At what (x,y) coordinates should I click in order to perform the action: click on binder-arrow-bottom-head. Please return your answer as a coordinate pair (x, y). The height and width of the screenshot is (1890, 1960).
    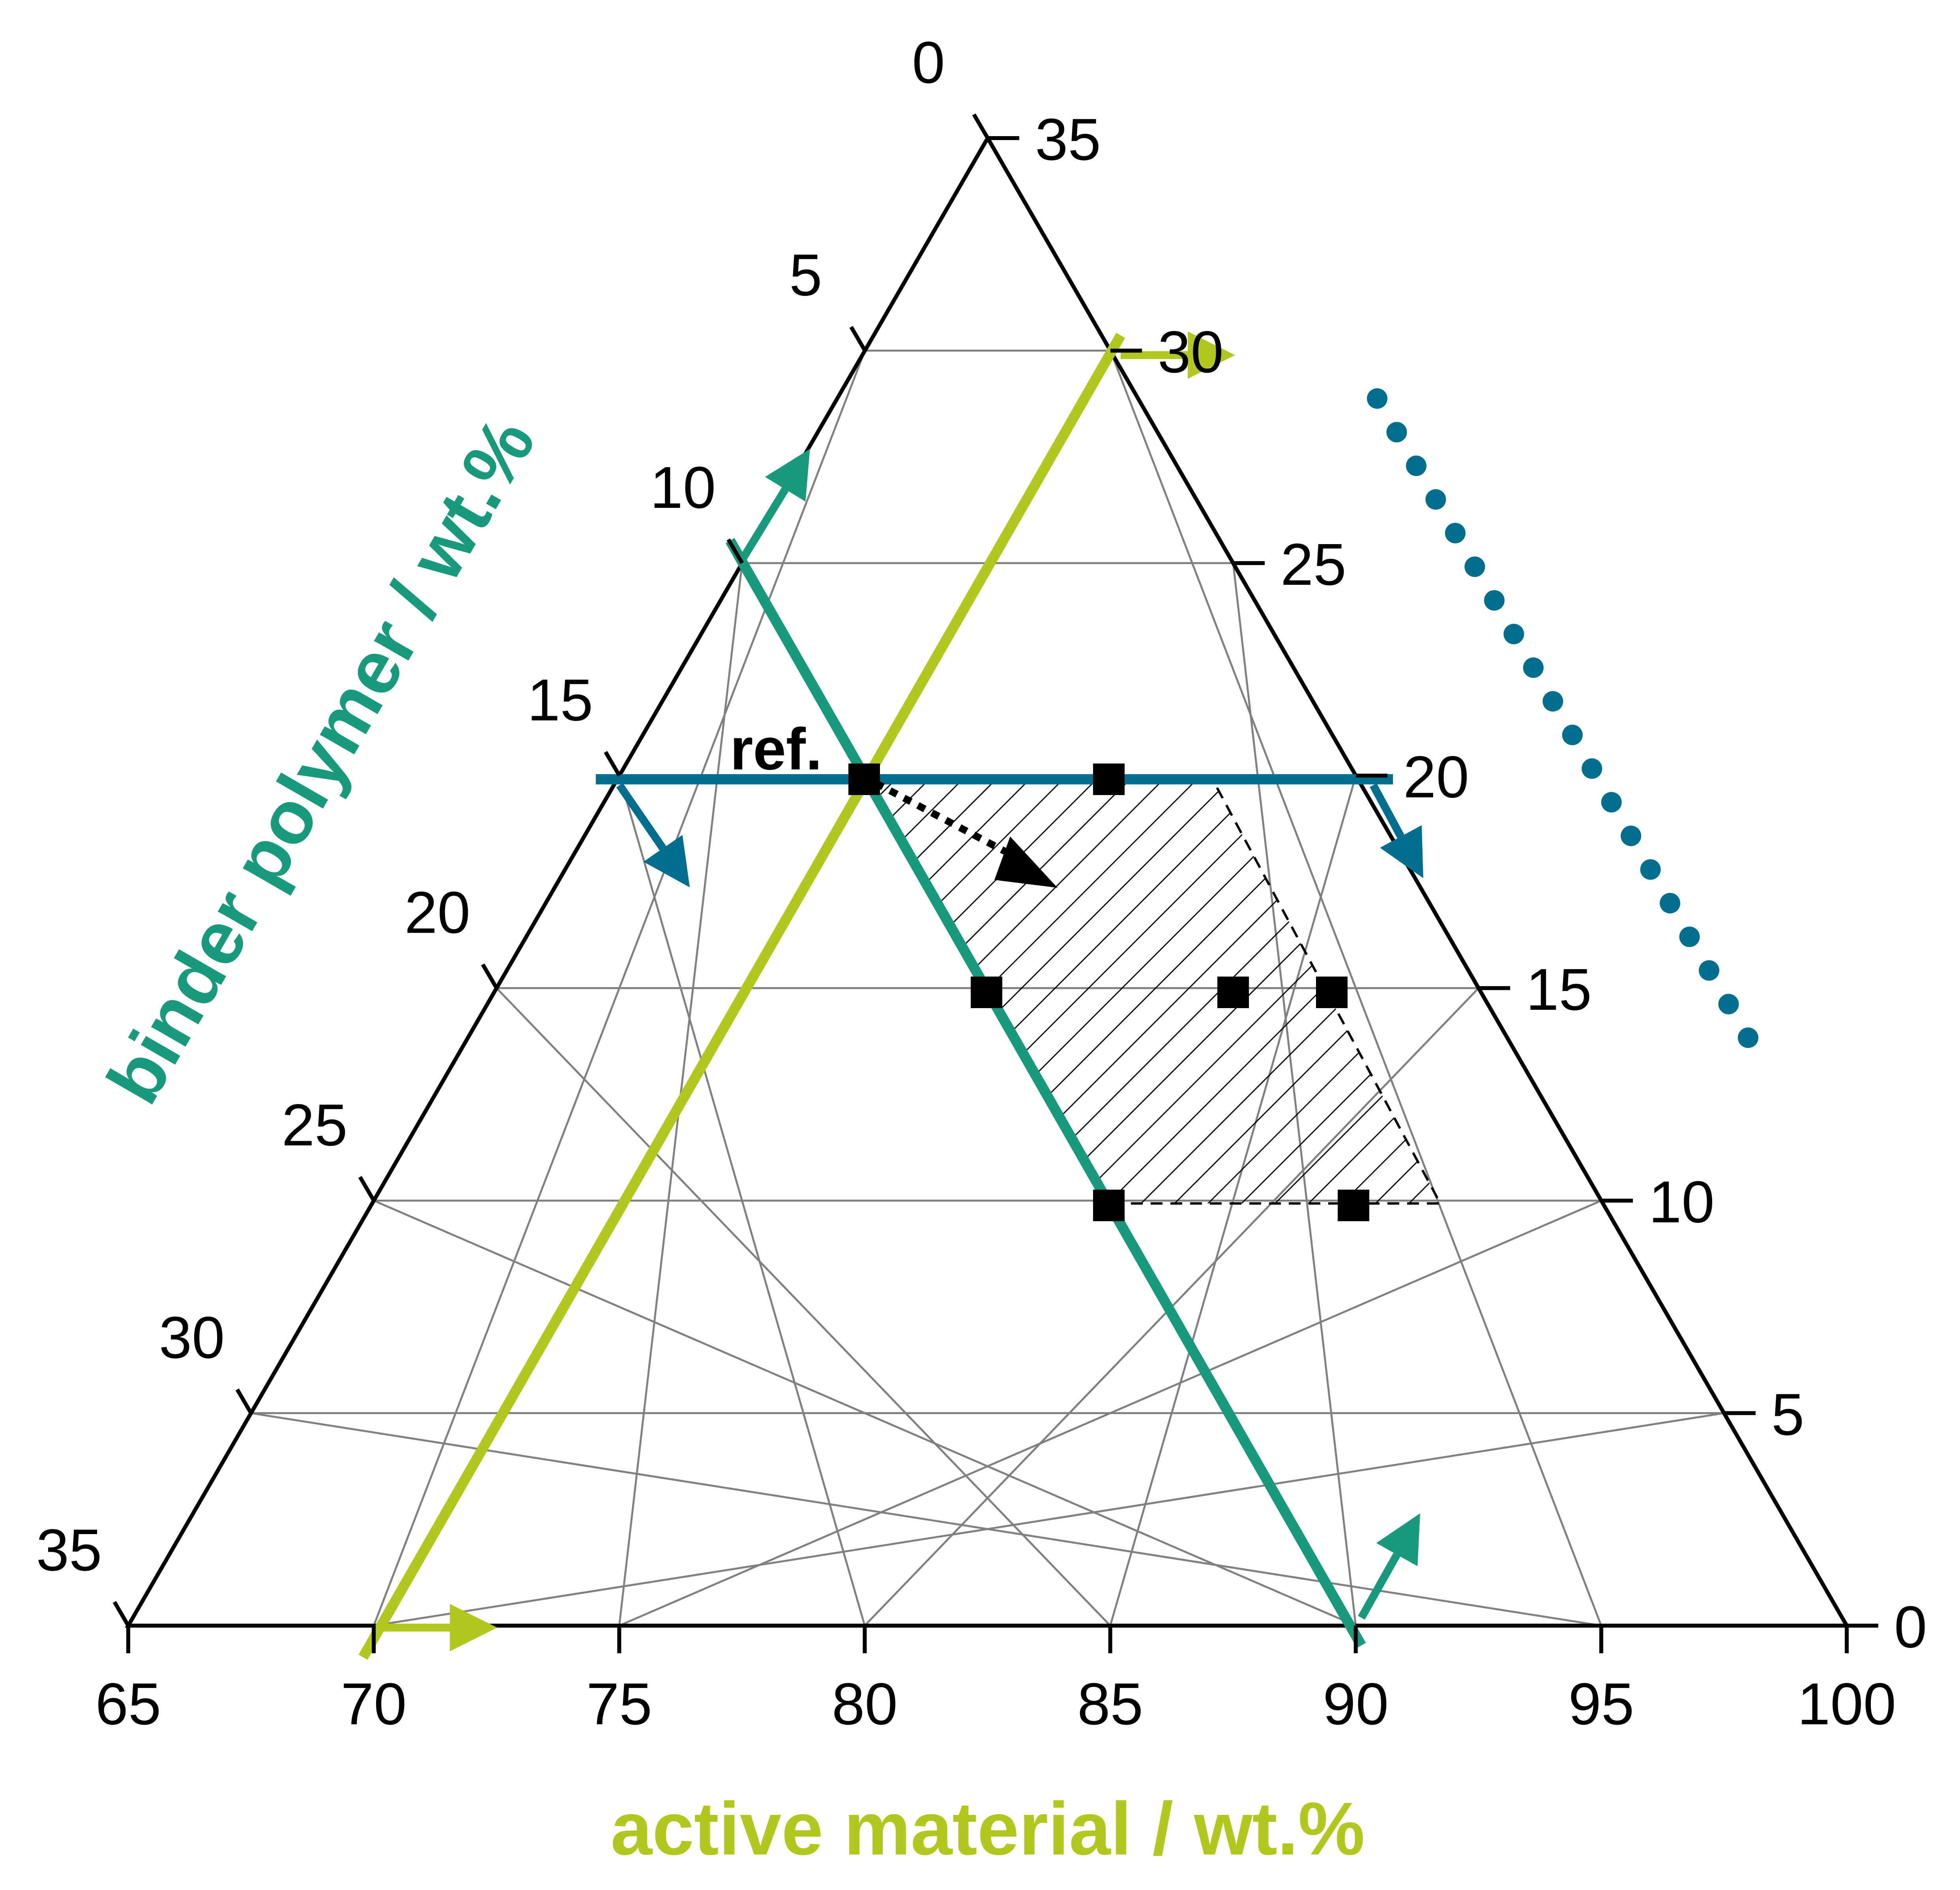
    Looking at the image, I should click on (1398, 1539).